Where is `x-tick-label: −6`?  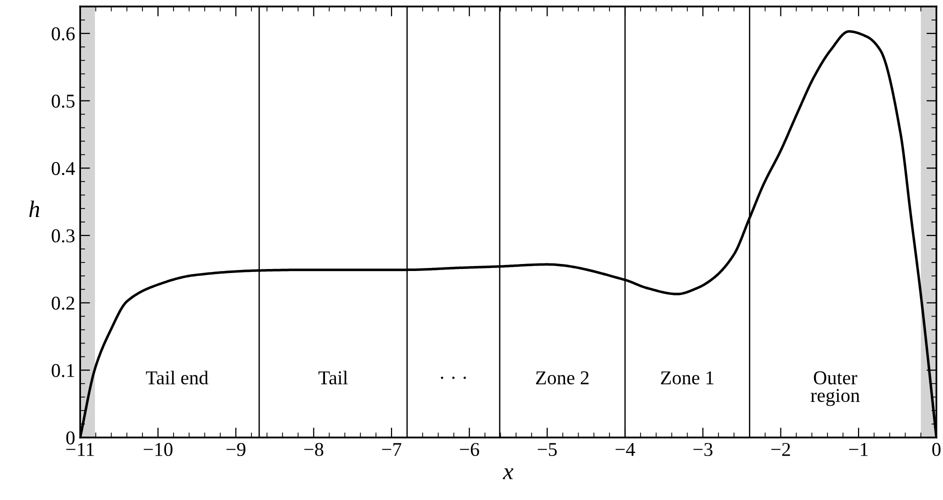
x-tick-label: −6 is located at coordinates (470, 449).